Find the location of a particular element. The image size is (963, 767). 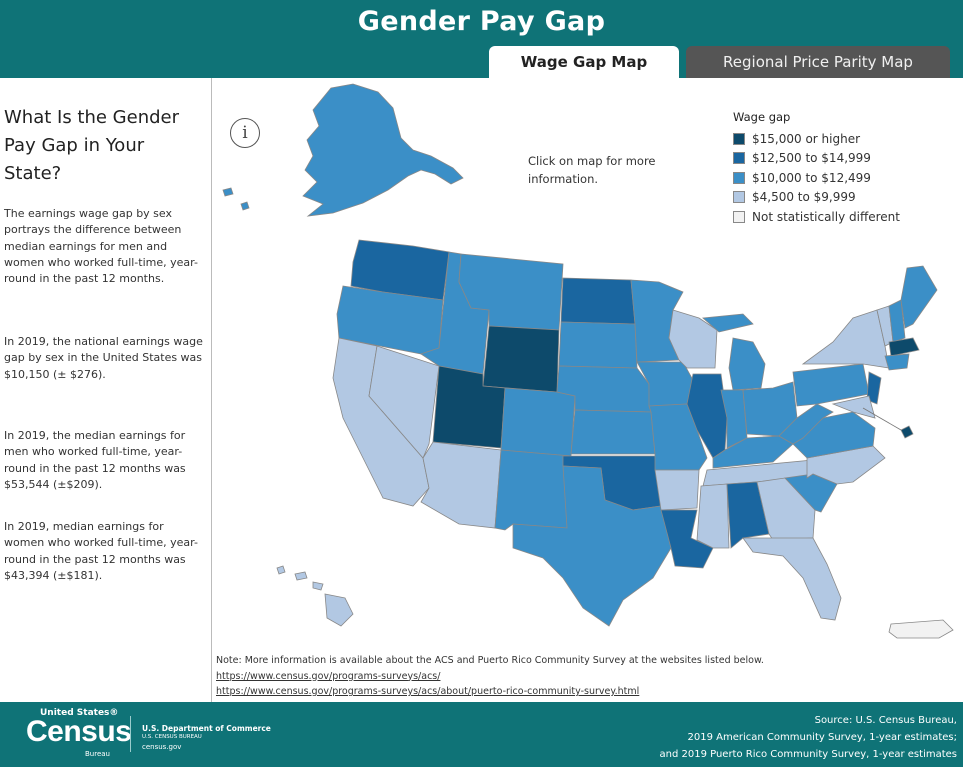

state-south-dakota is located at coordinates (598, 345).